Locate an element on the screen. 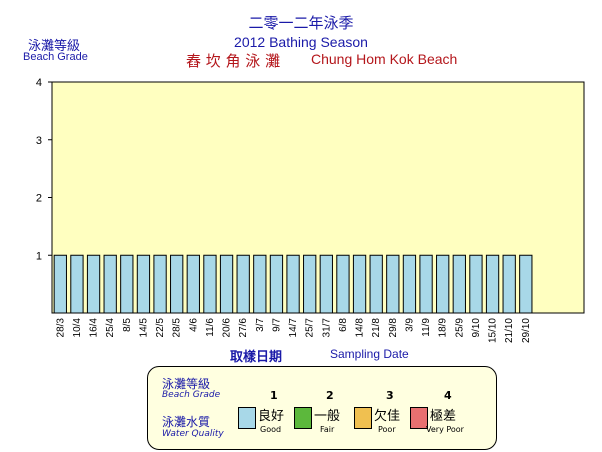  y-axis-title: Beach Grade is located at coordinates (55, 57).